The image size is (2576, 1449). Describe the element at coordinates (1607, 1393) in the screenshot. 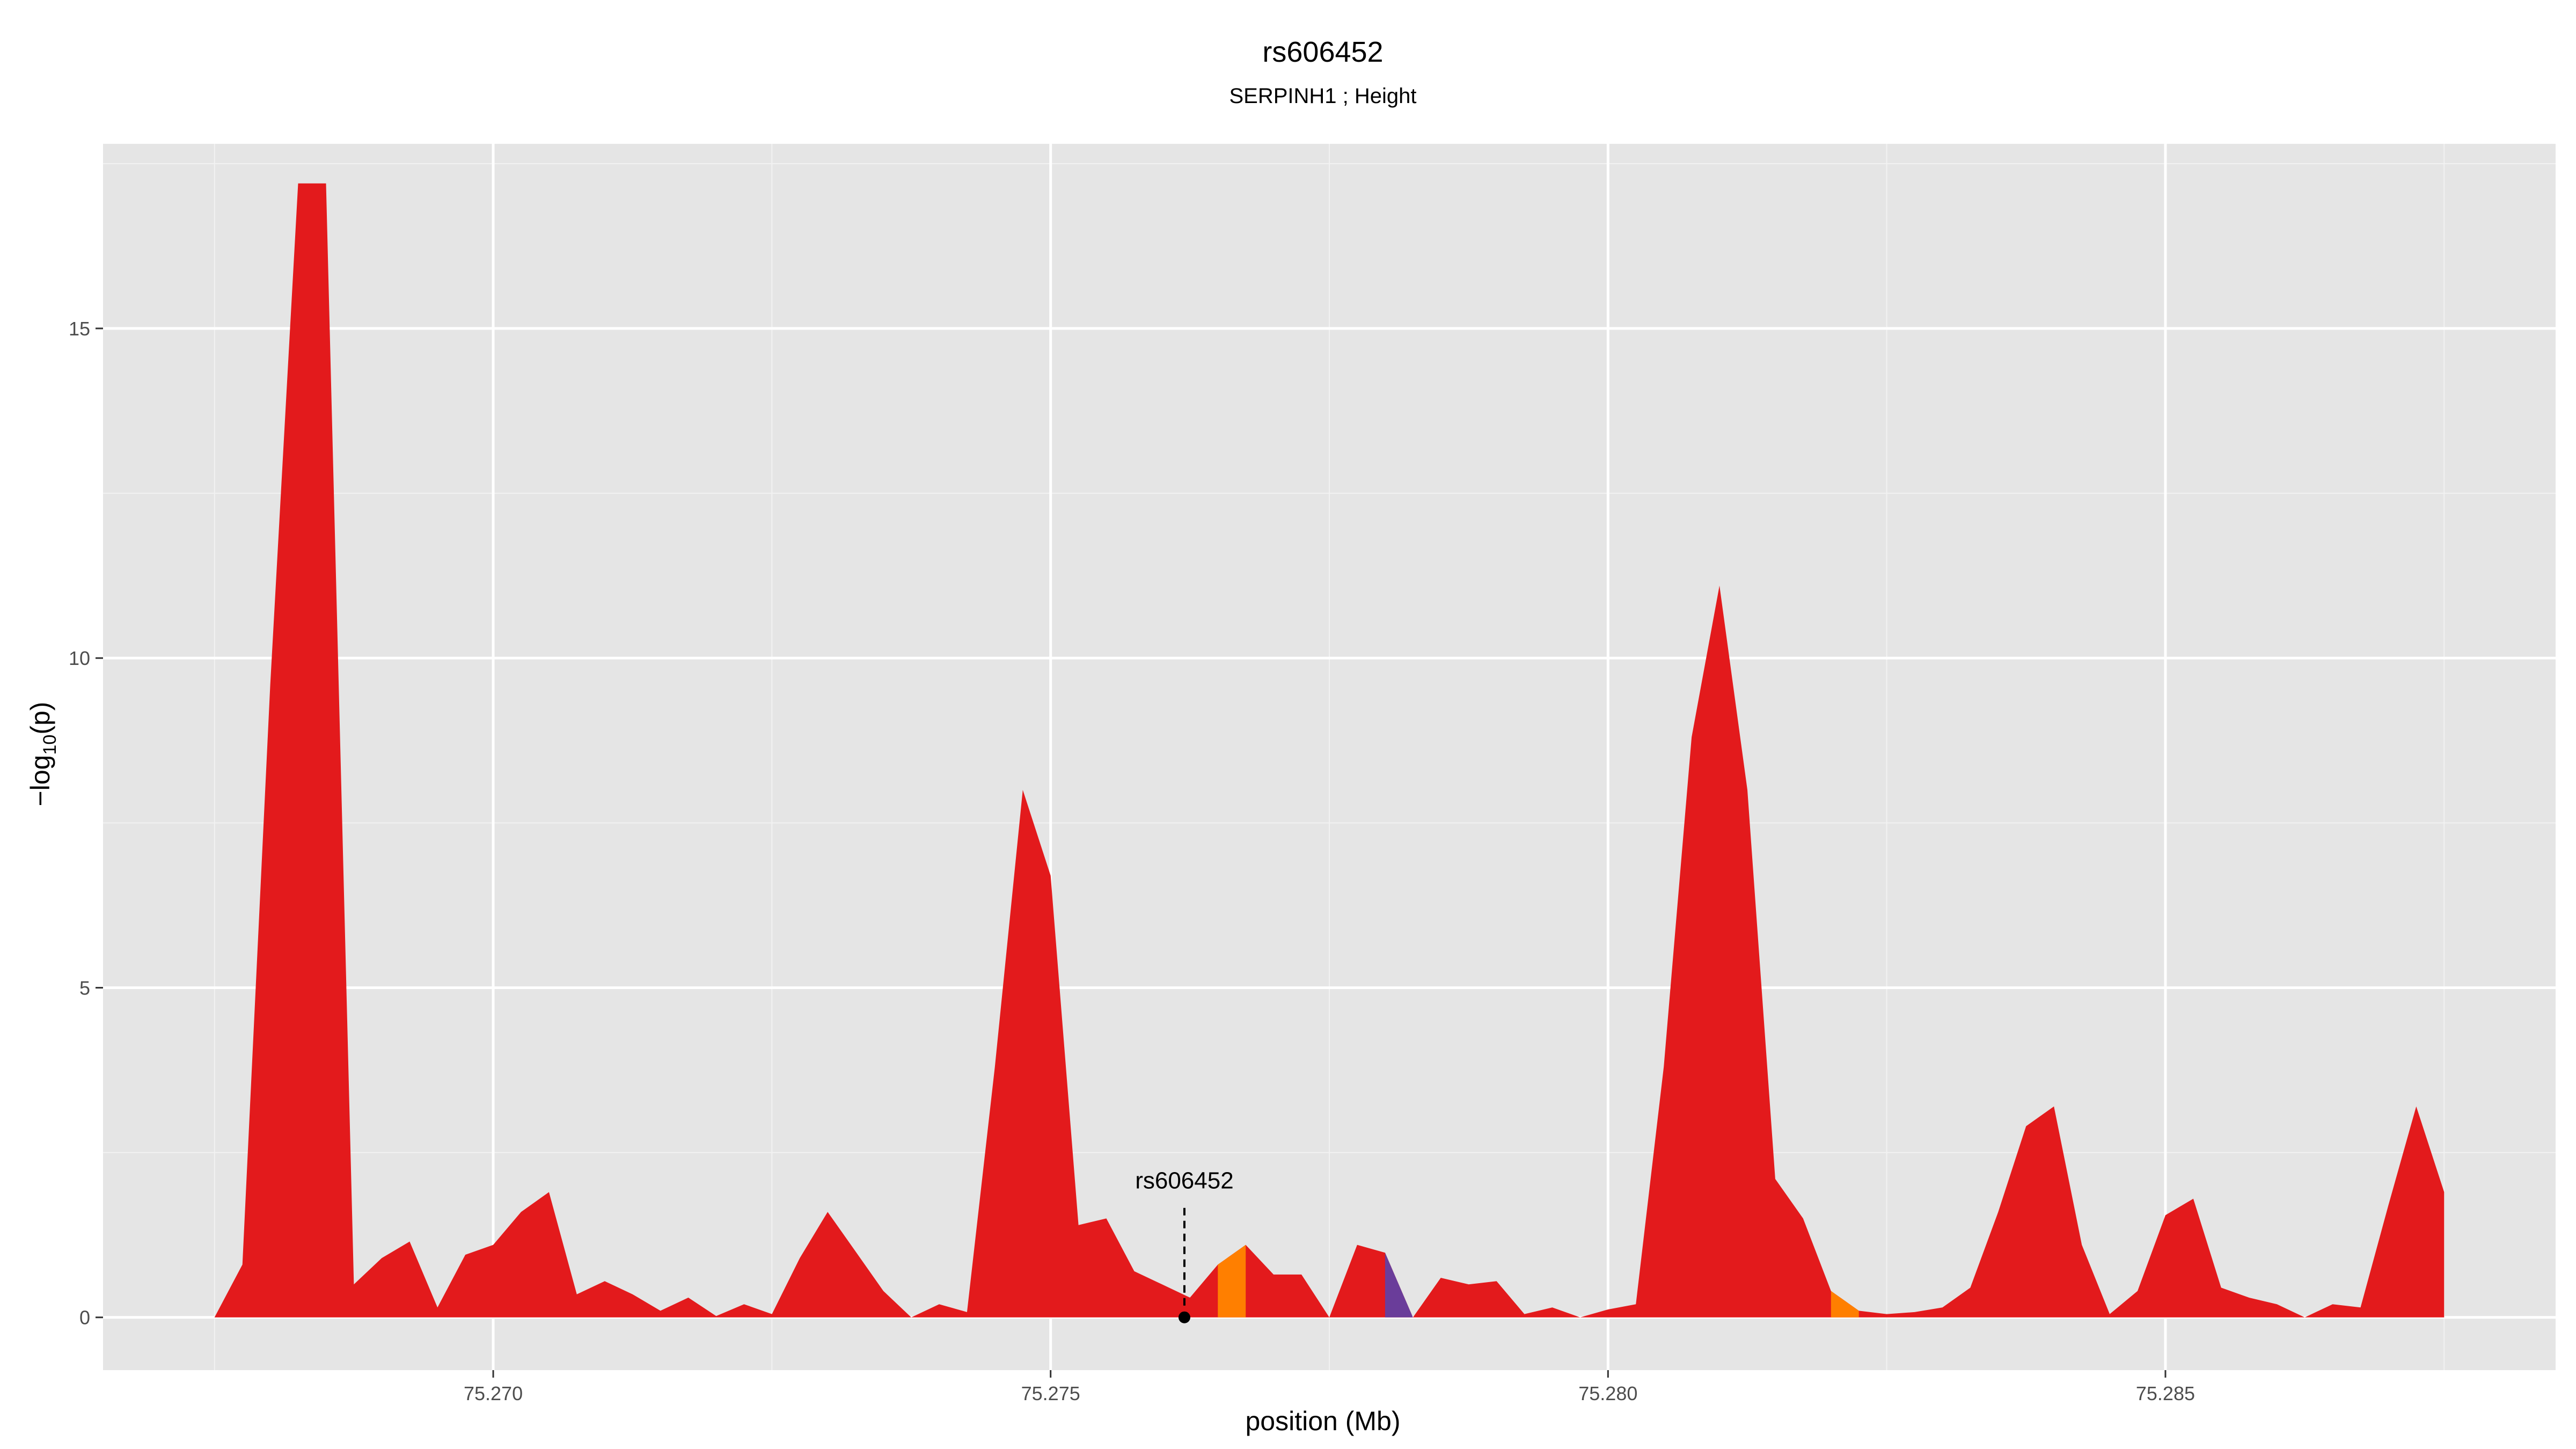

I see `x-tick-label: 75.280` at that location.